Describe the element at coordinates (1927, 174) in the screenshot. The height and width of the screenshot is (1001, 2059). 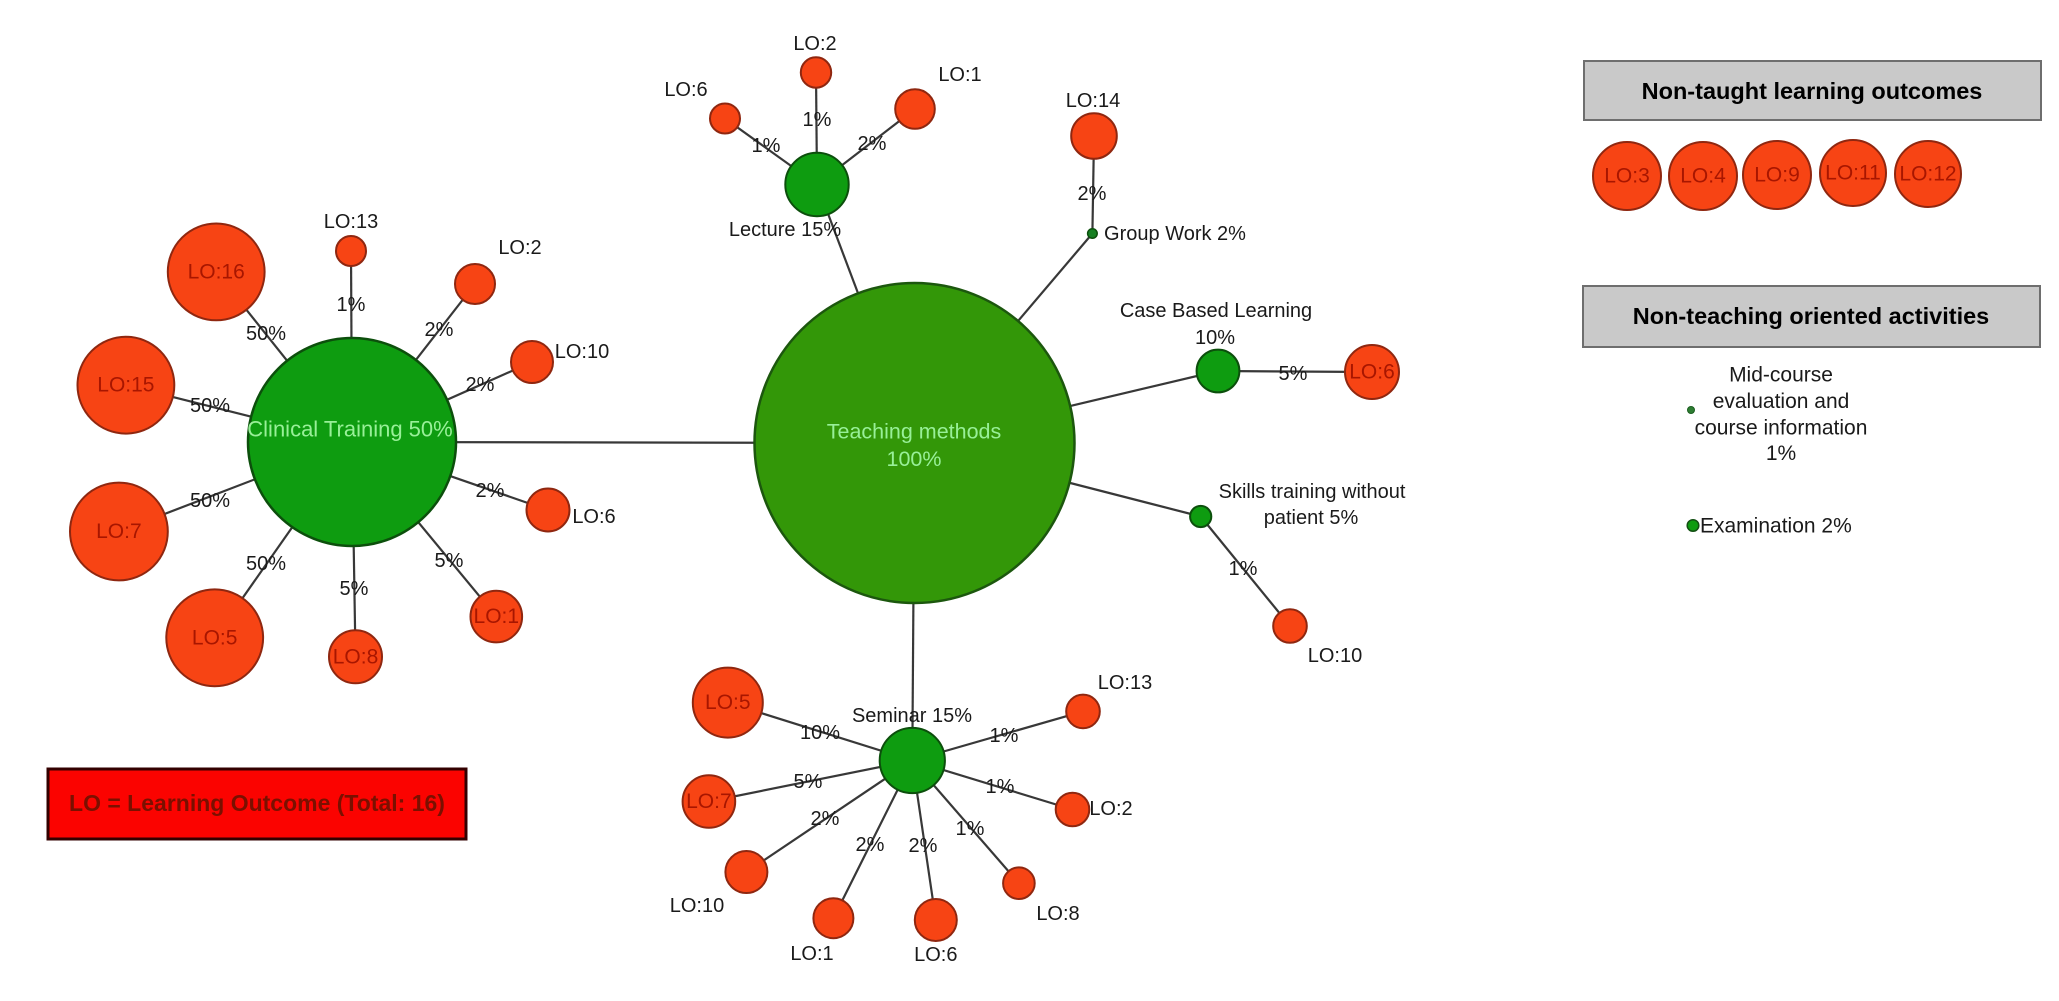
I see `svg-text: LO:12` at that location.